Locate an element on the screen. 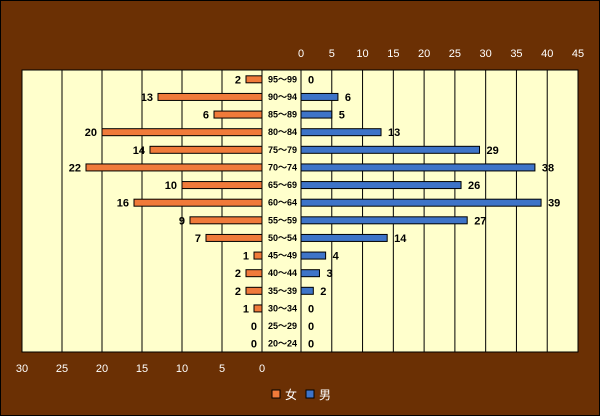  data-label-female: 14 is located at coordinates (139, 151).